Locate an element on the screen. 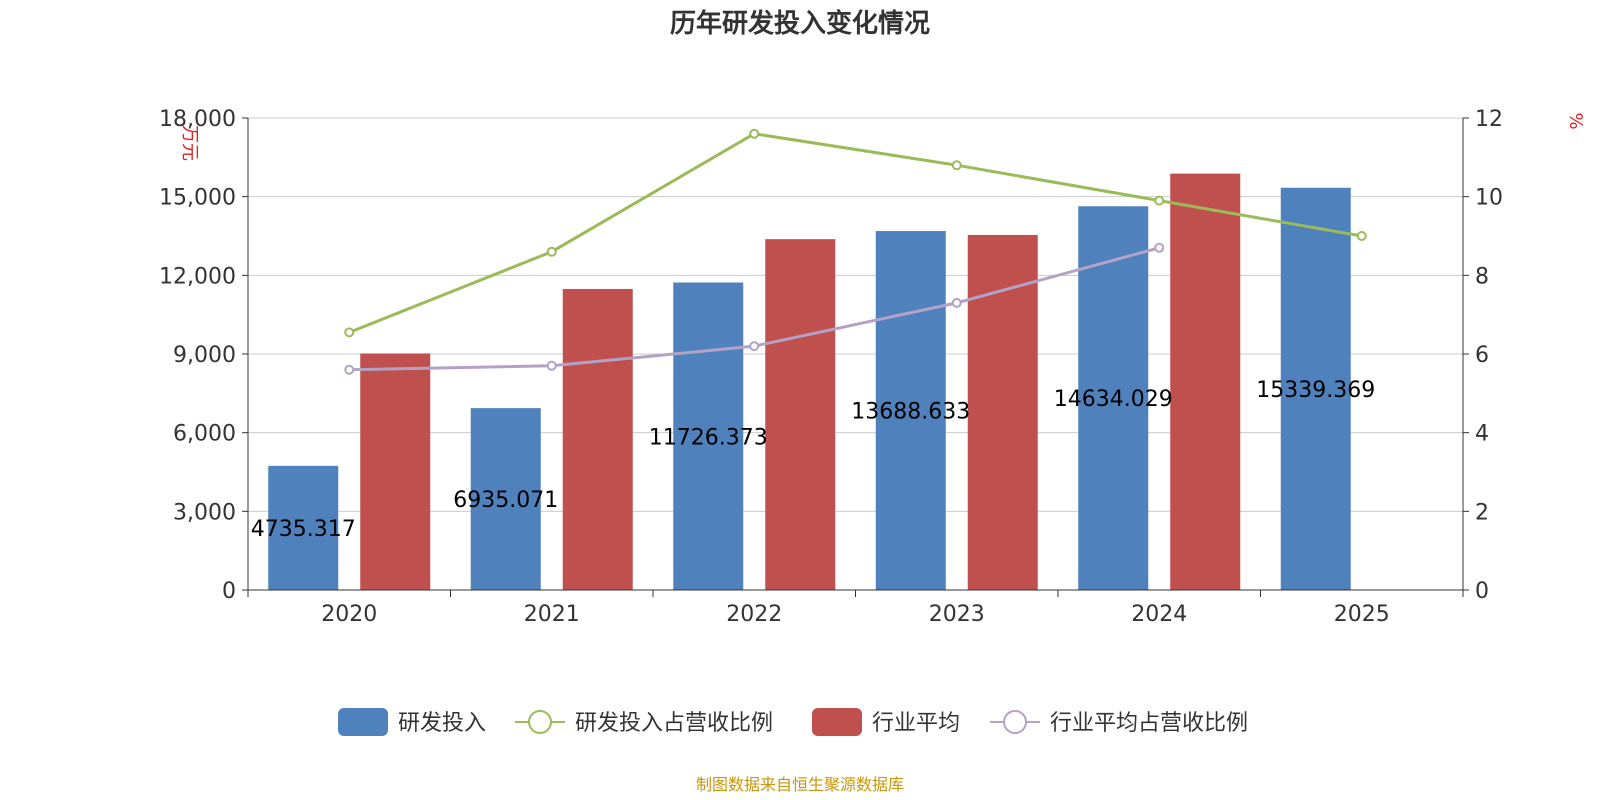  bar-industry-2023 is located at coordinates (1002, 412).